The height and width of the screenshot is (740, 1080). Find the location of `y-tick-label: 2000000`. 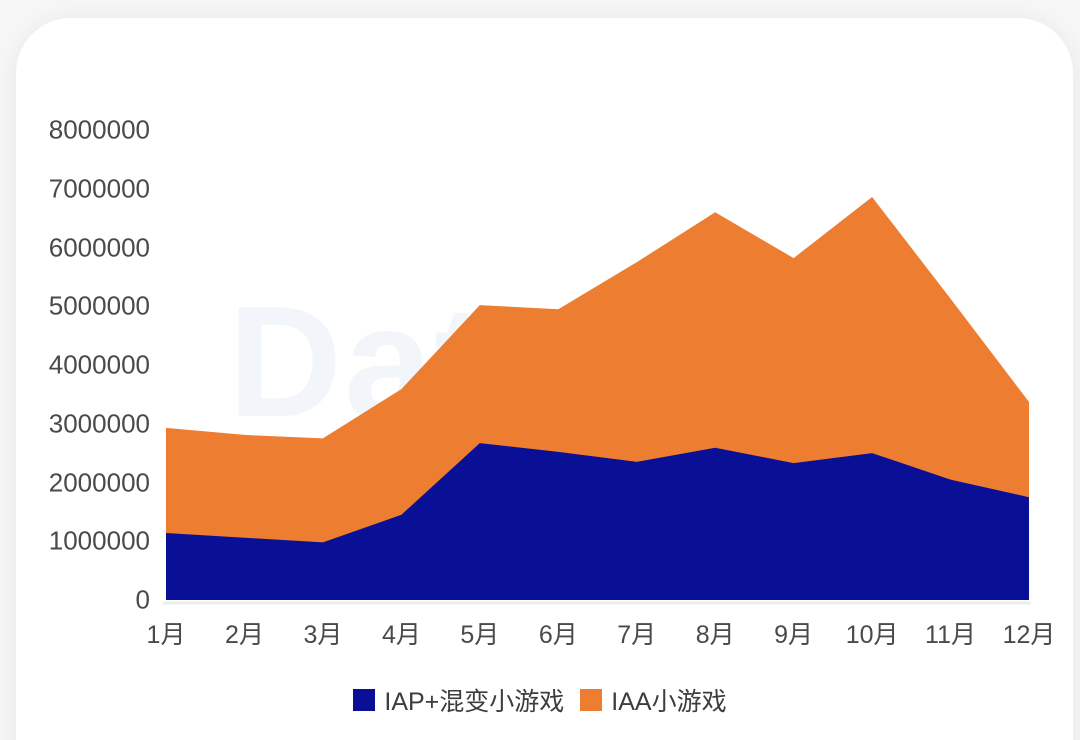

y-tick-label: 2000000 is located at coordinates (99, 482).